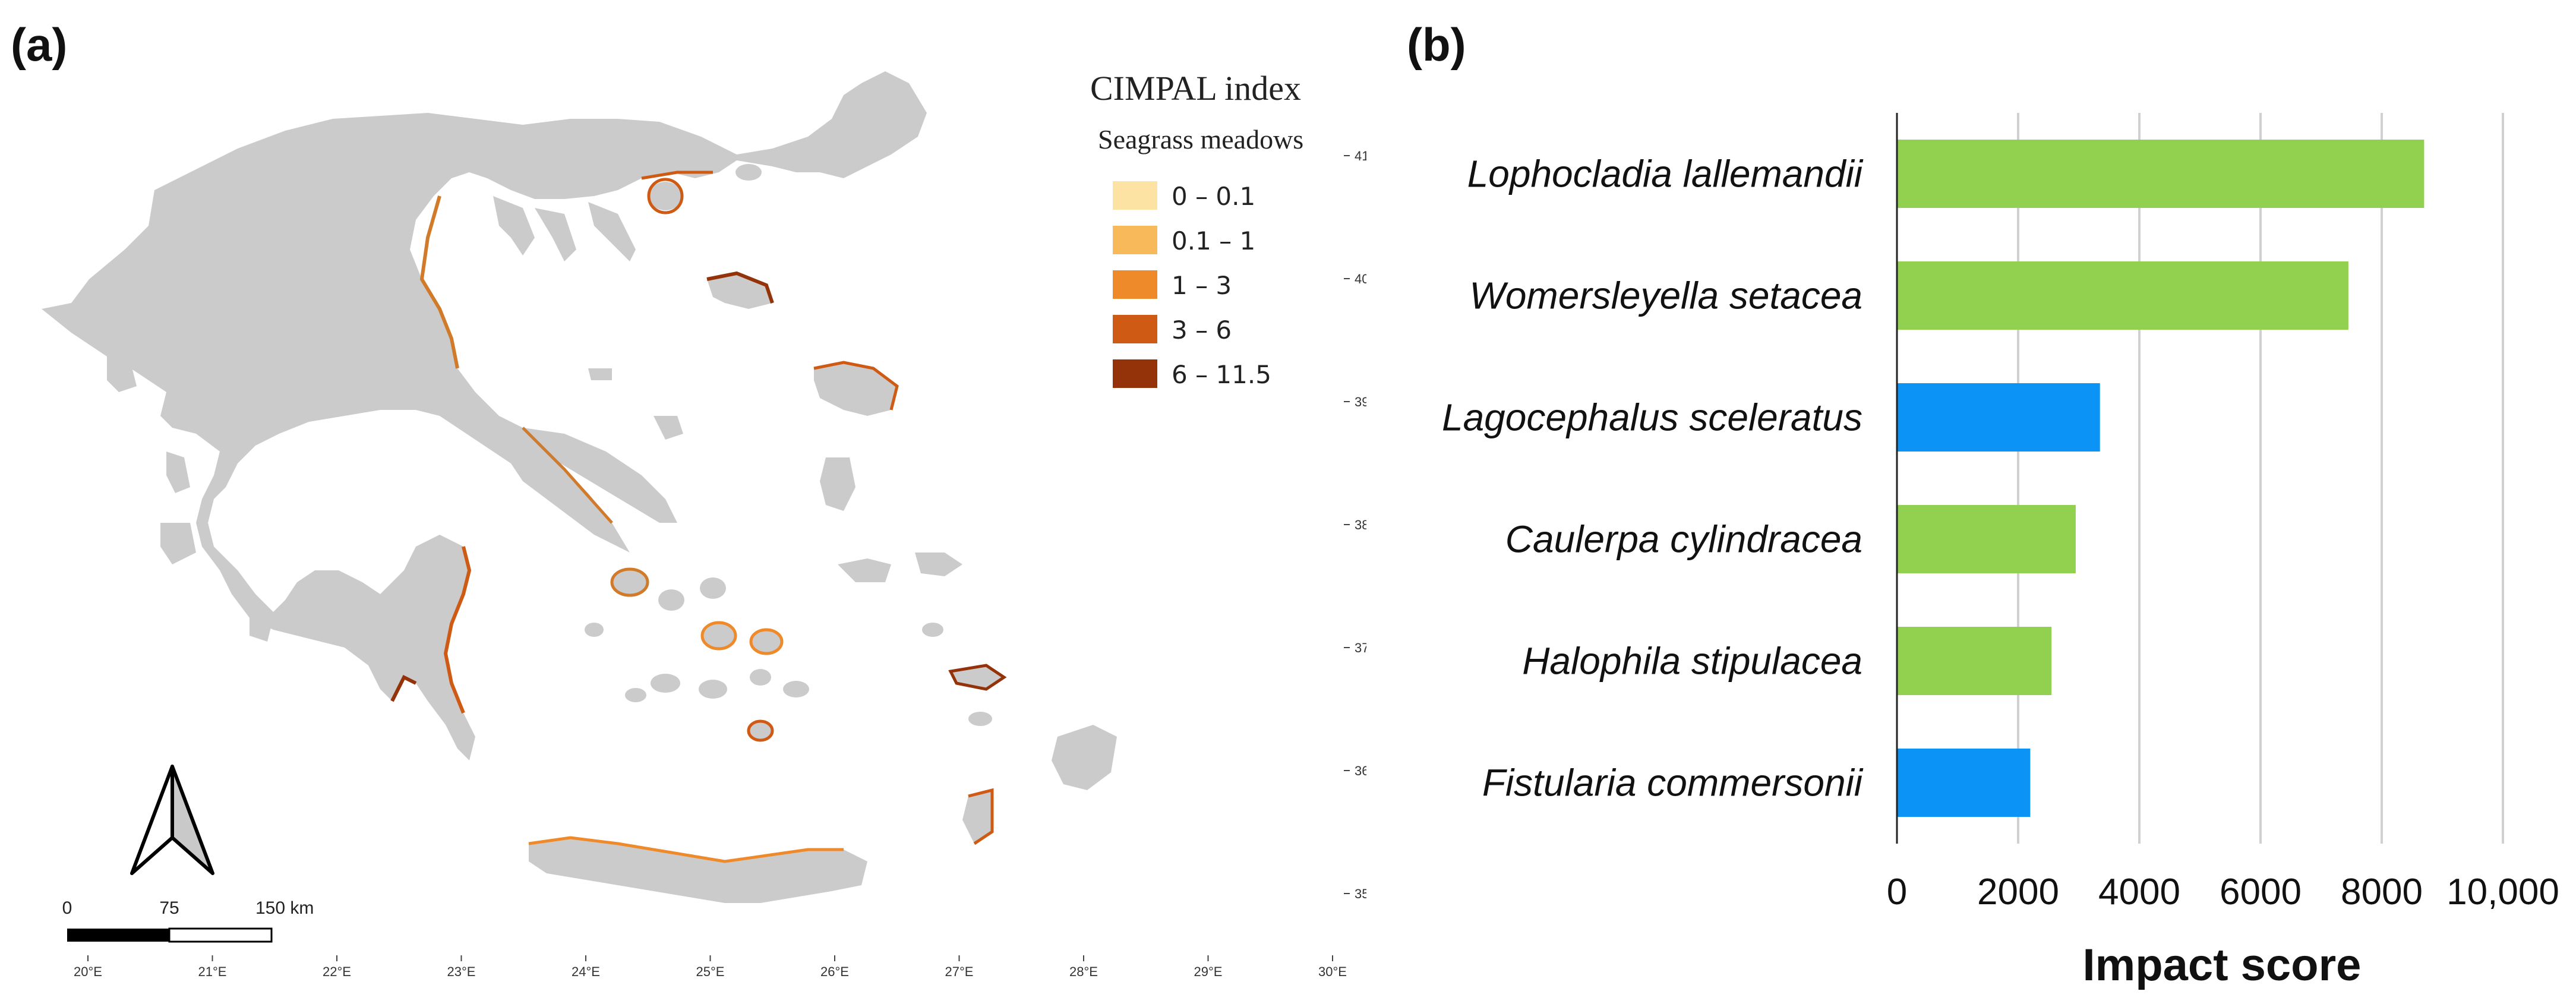 This screenshot has width=2576, height=1007. I want to click on latitude-label: 35°N, so click(1360, 893).